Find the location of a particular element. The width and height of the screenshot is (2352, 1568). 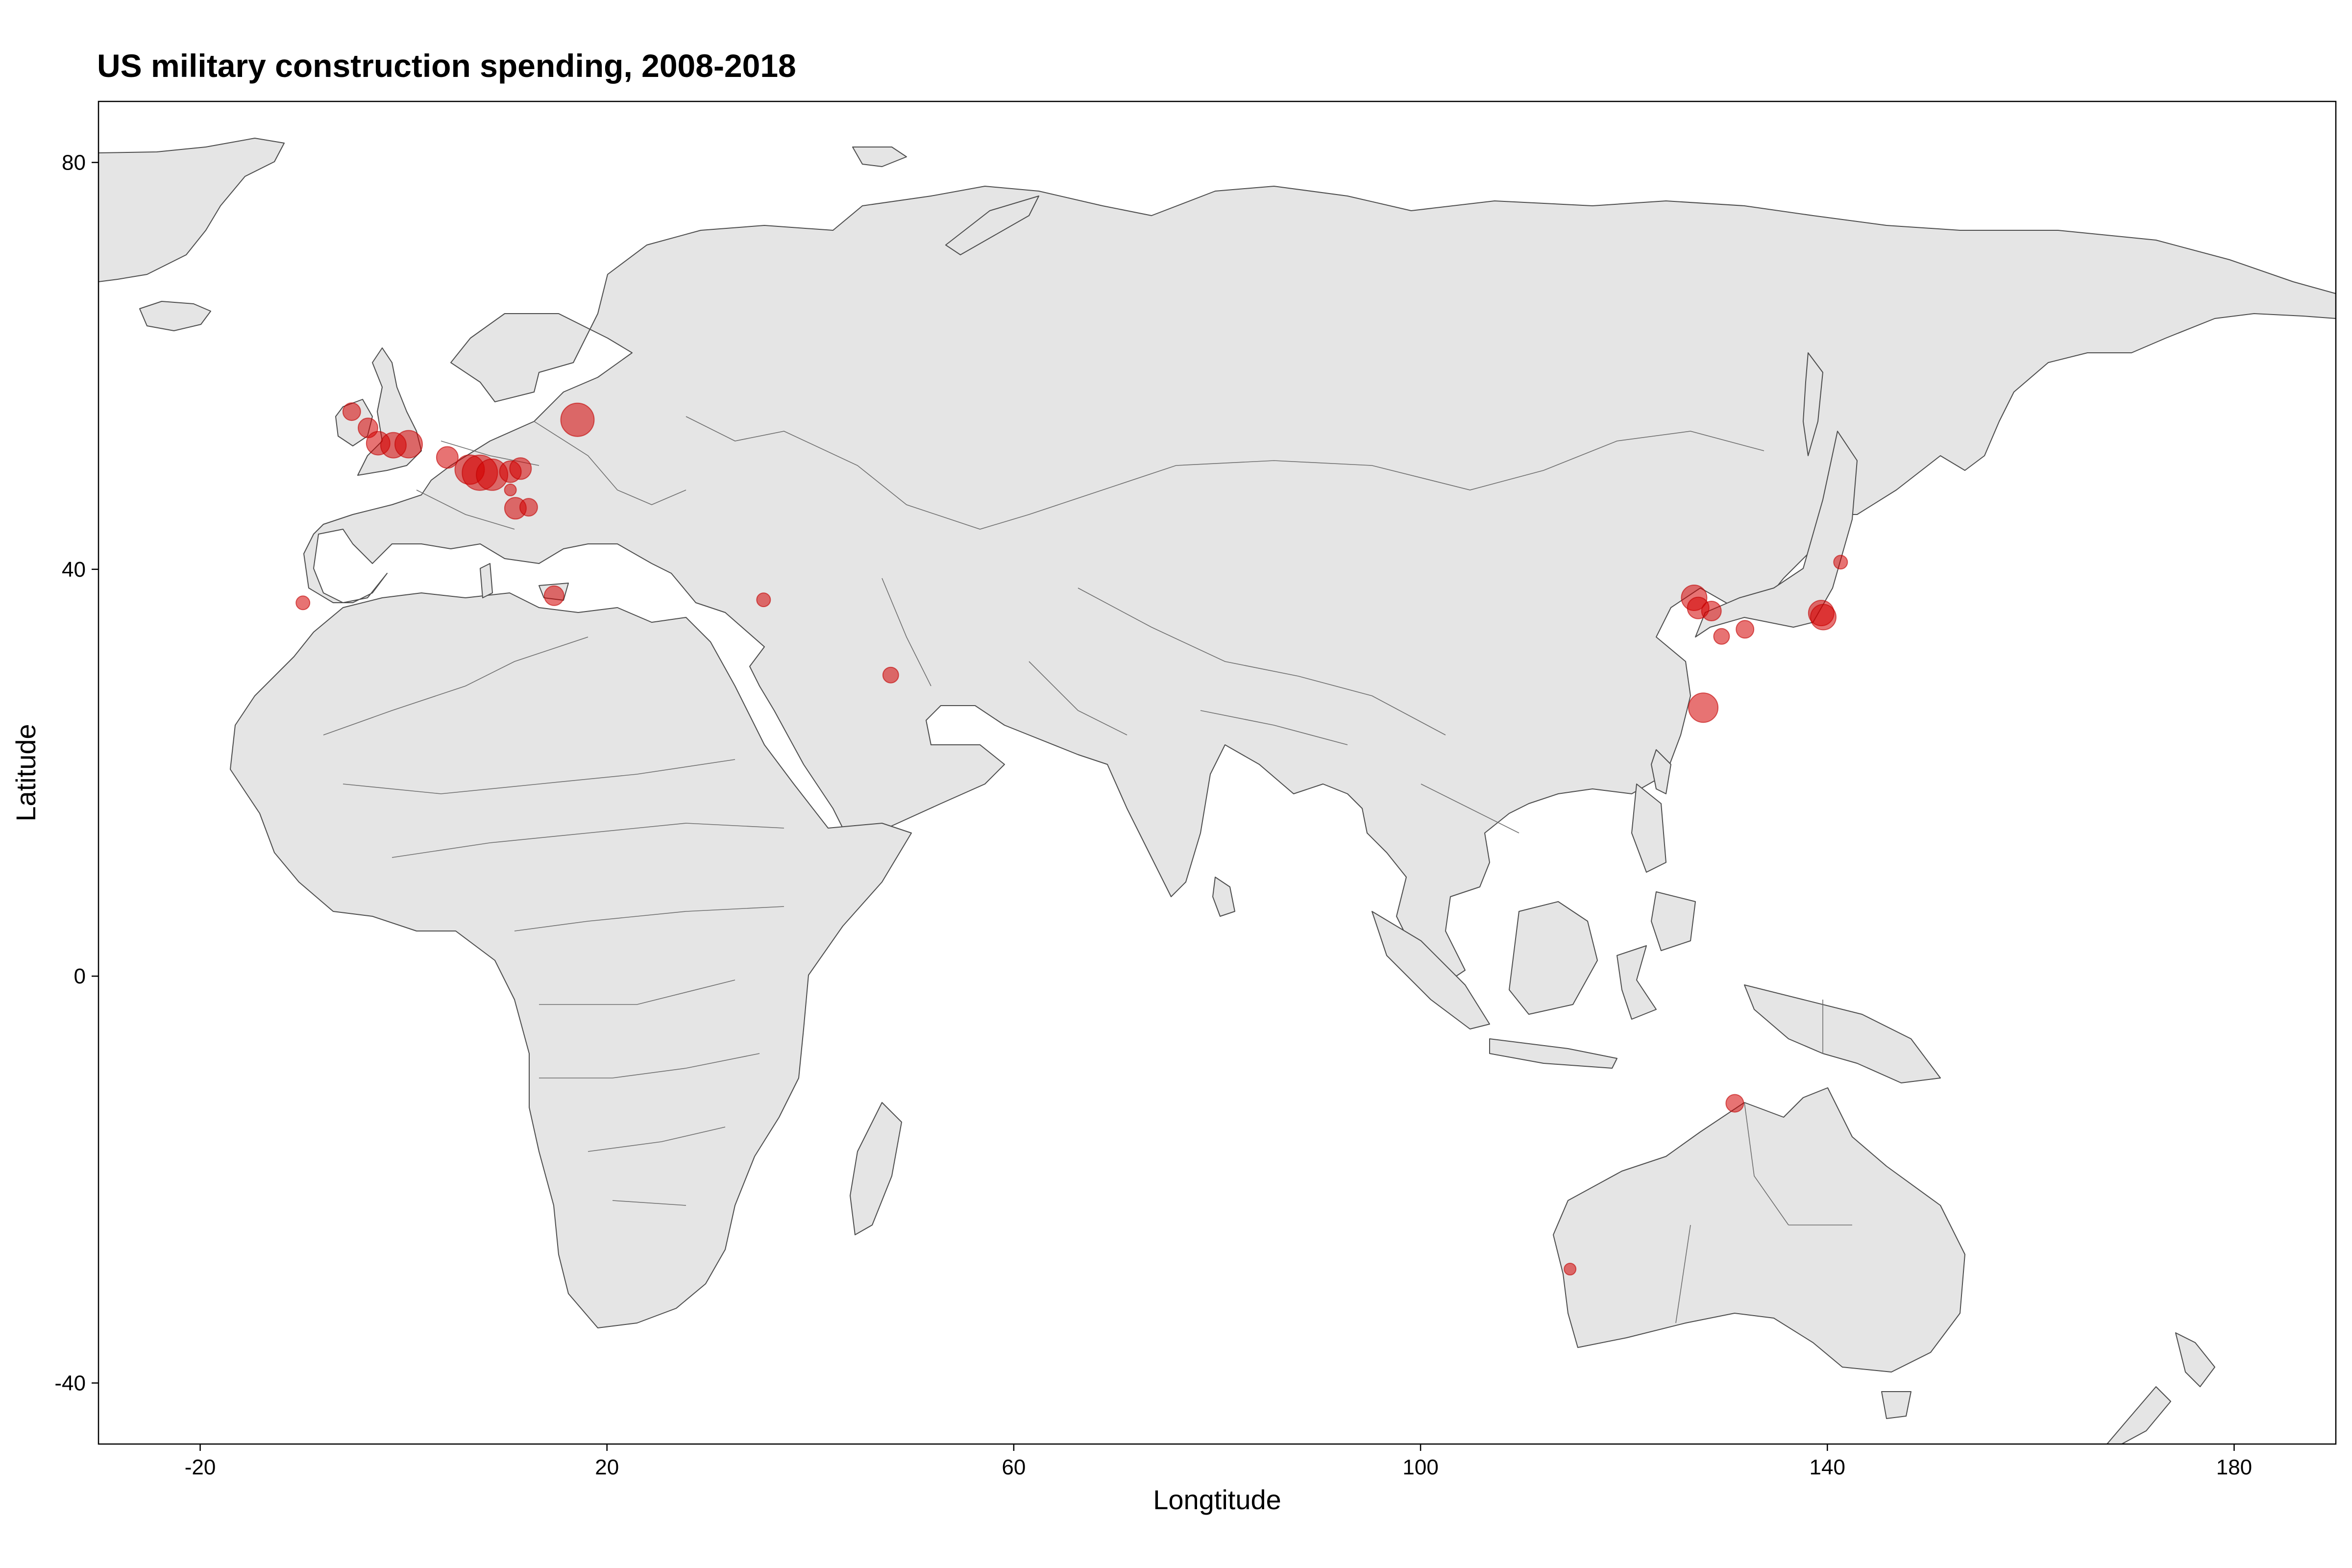

y-tick-label: 40 is located at coordinates (74, 570).